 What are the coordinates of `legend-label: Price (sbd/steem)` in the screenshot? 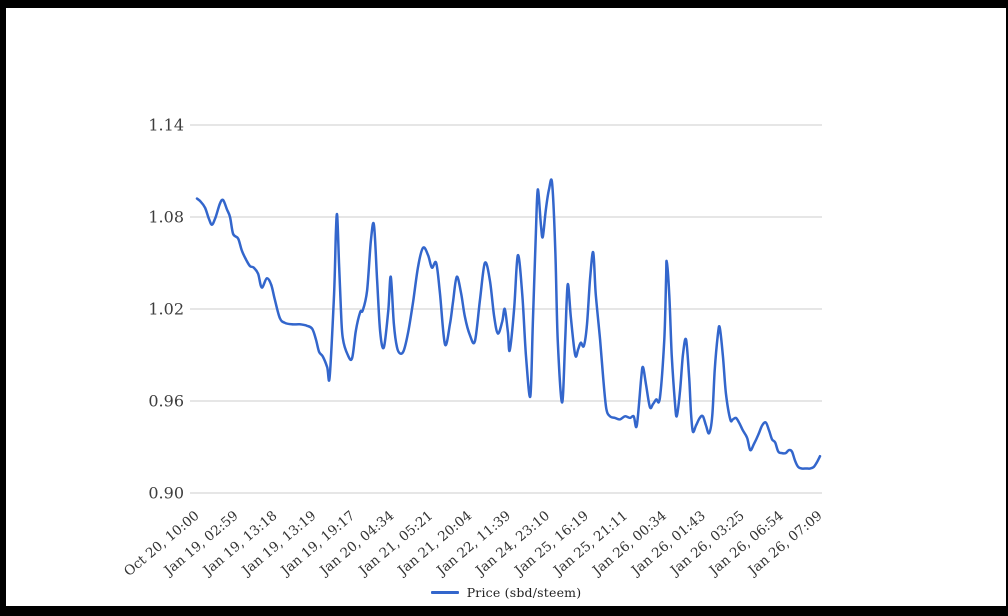 It's located at (524, 592).